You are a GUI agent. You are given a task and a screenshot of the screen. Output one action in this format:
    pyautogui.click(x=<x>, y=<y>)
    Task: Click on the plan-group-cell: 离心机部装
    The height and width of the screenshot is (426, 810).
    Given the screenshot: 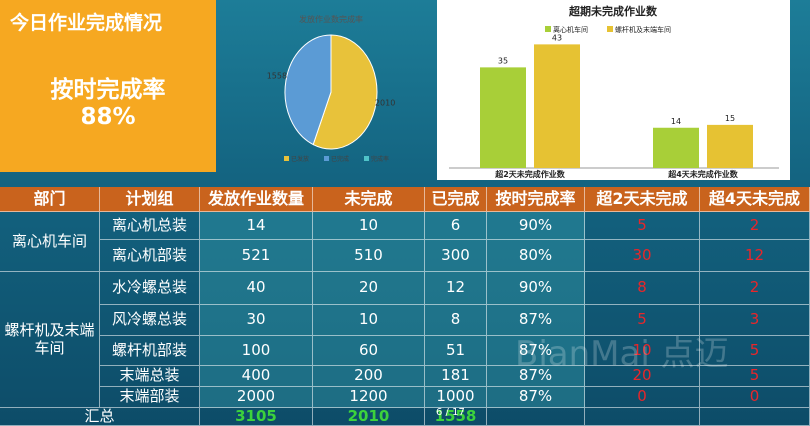 What is the action you would take?
    pyautogui.click(x=150, y=256)
    